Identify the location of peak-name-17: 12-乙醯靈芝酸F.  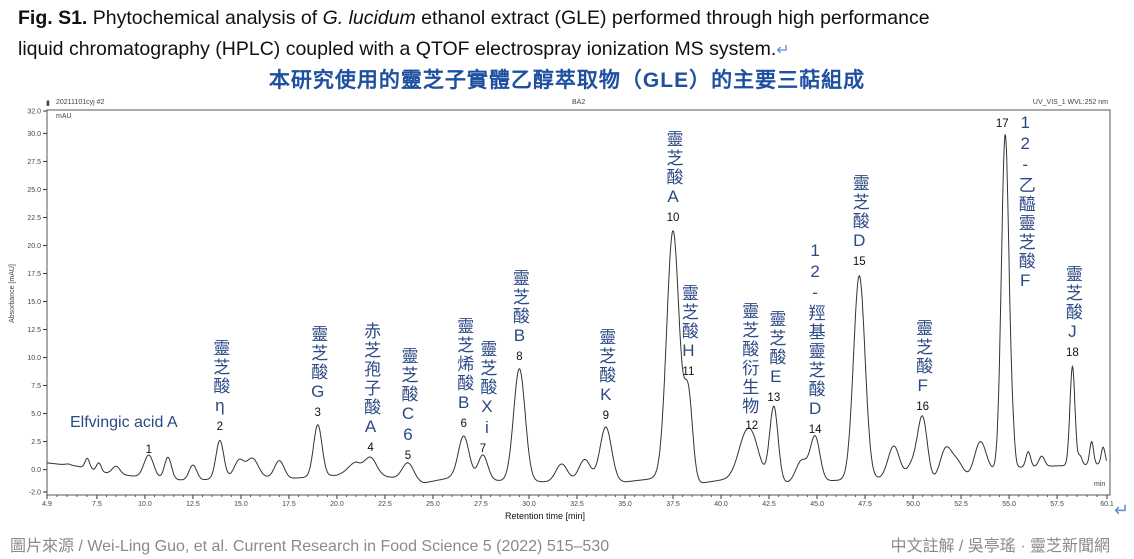
(1025, 202).